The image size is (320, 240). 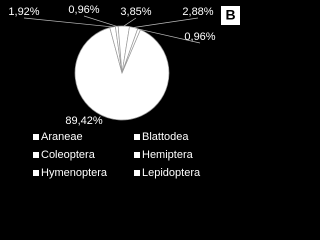 What do you see at coordinates (197, 12) in the screenshot?
I see `data-label: 2,88%` at bounding box center [197, 12].